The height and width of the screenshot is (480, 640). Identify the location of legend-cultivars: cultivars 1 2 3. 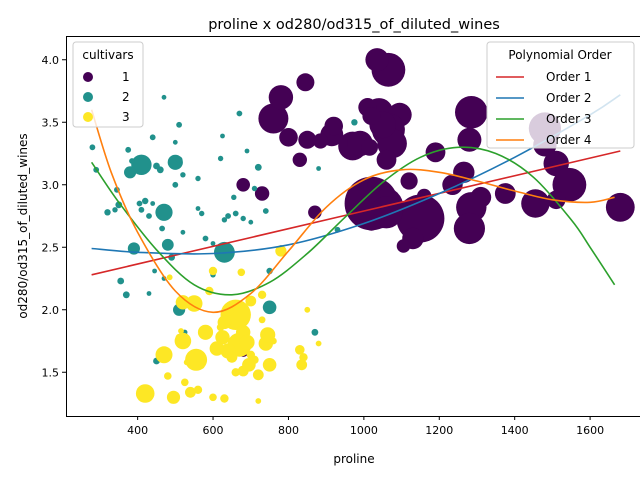
(108, 84).